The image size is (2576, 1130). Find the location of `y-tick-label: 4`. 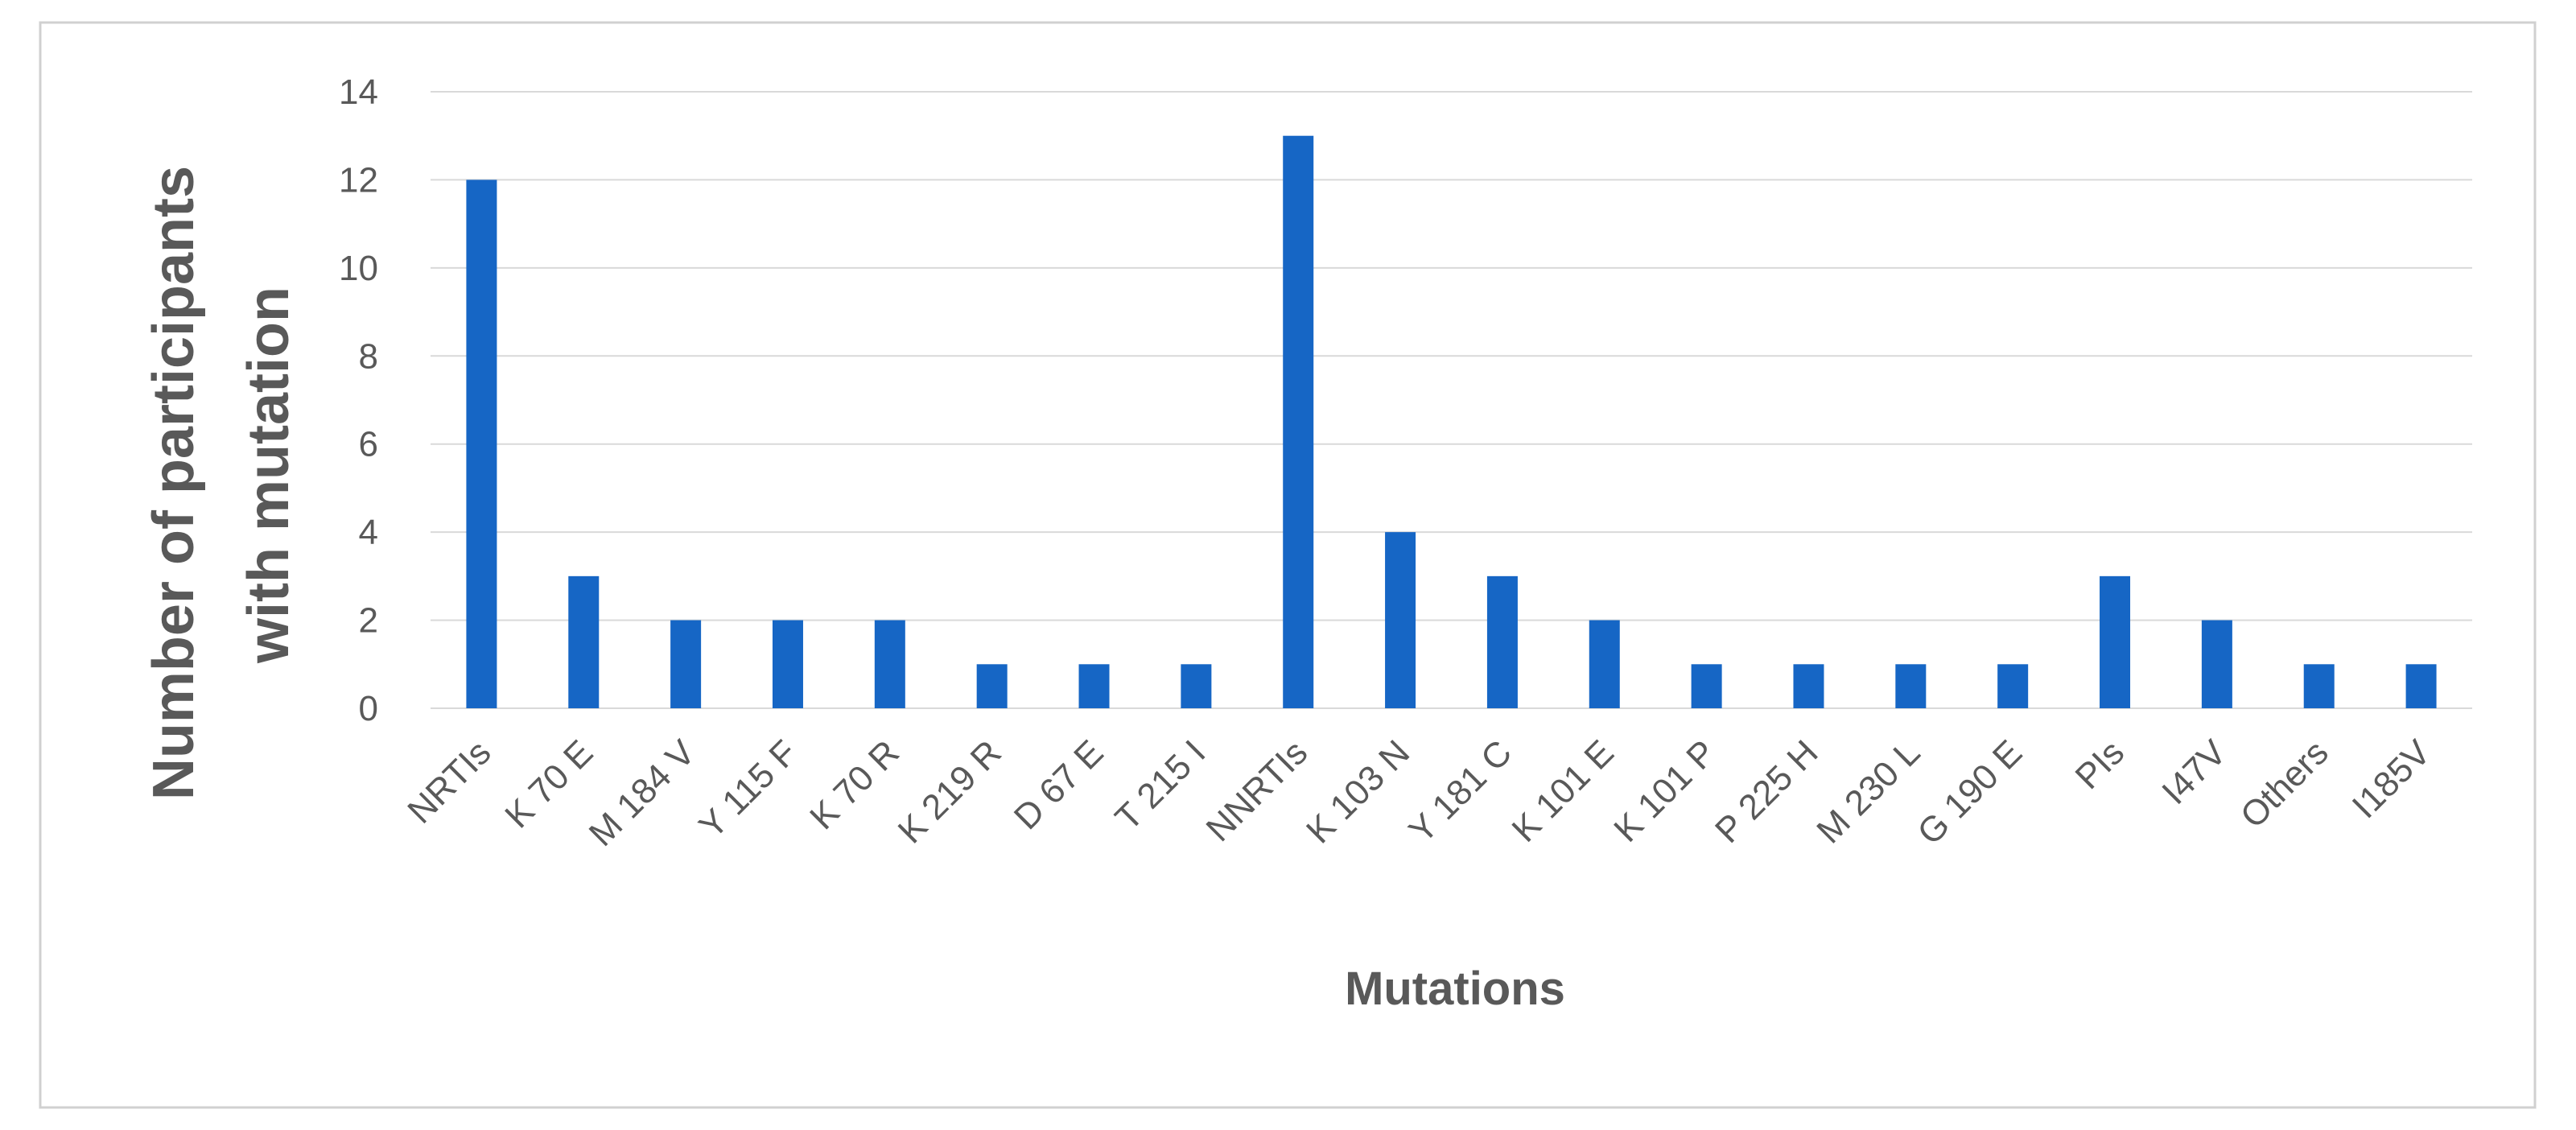

y-tick-label: 4 is located at coordinates (368, 532).